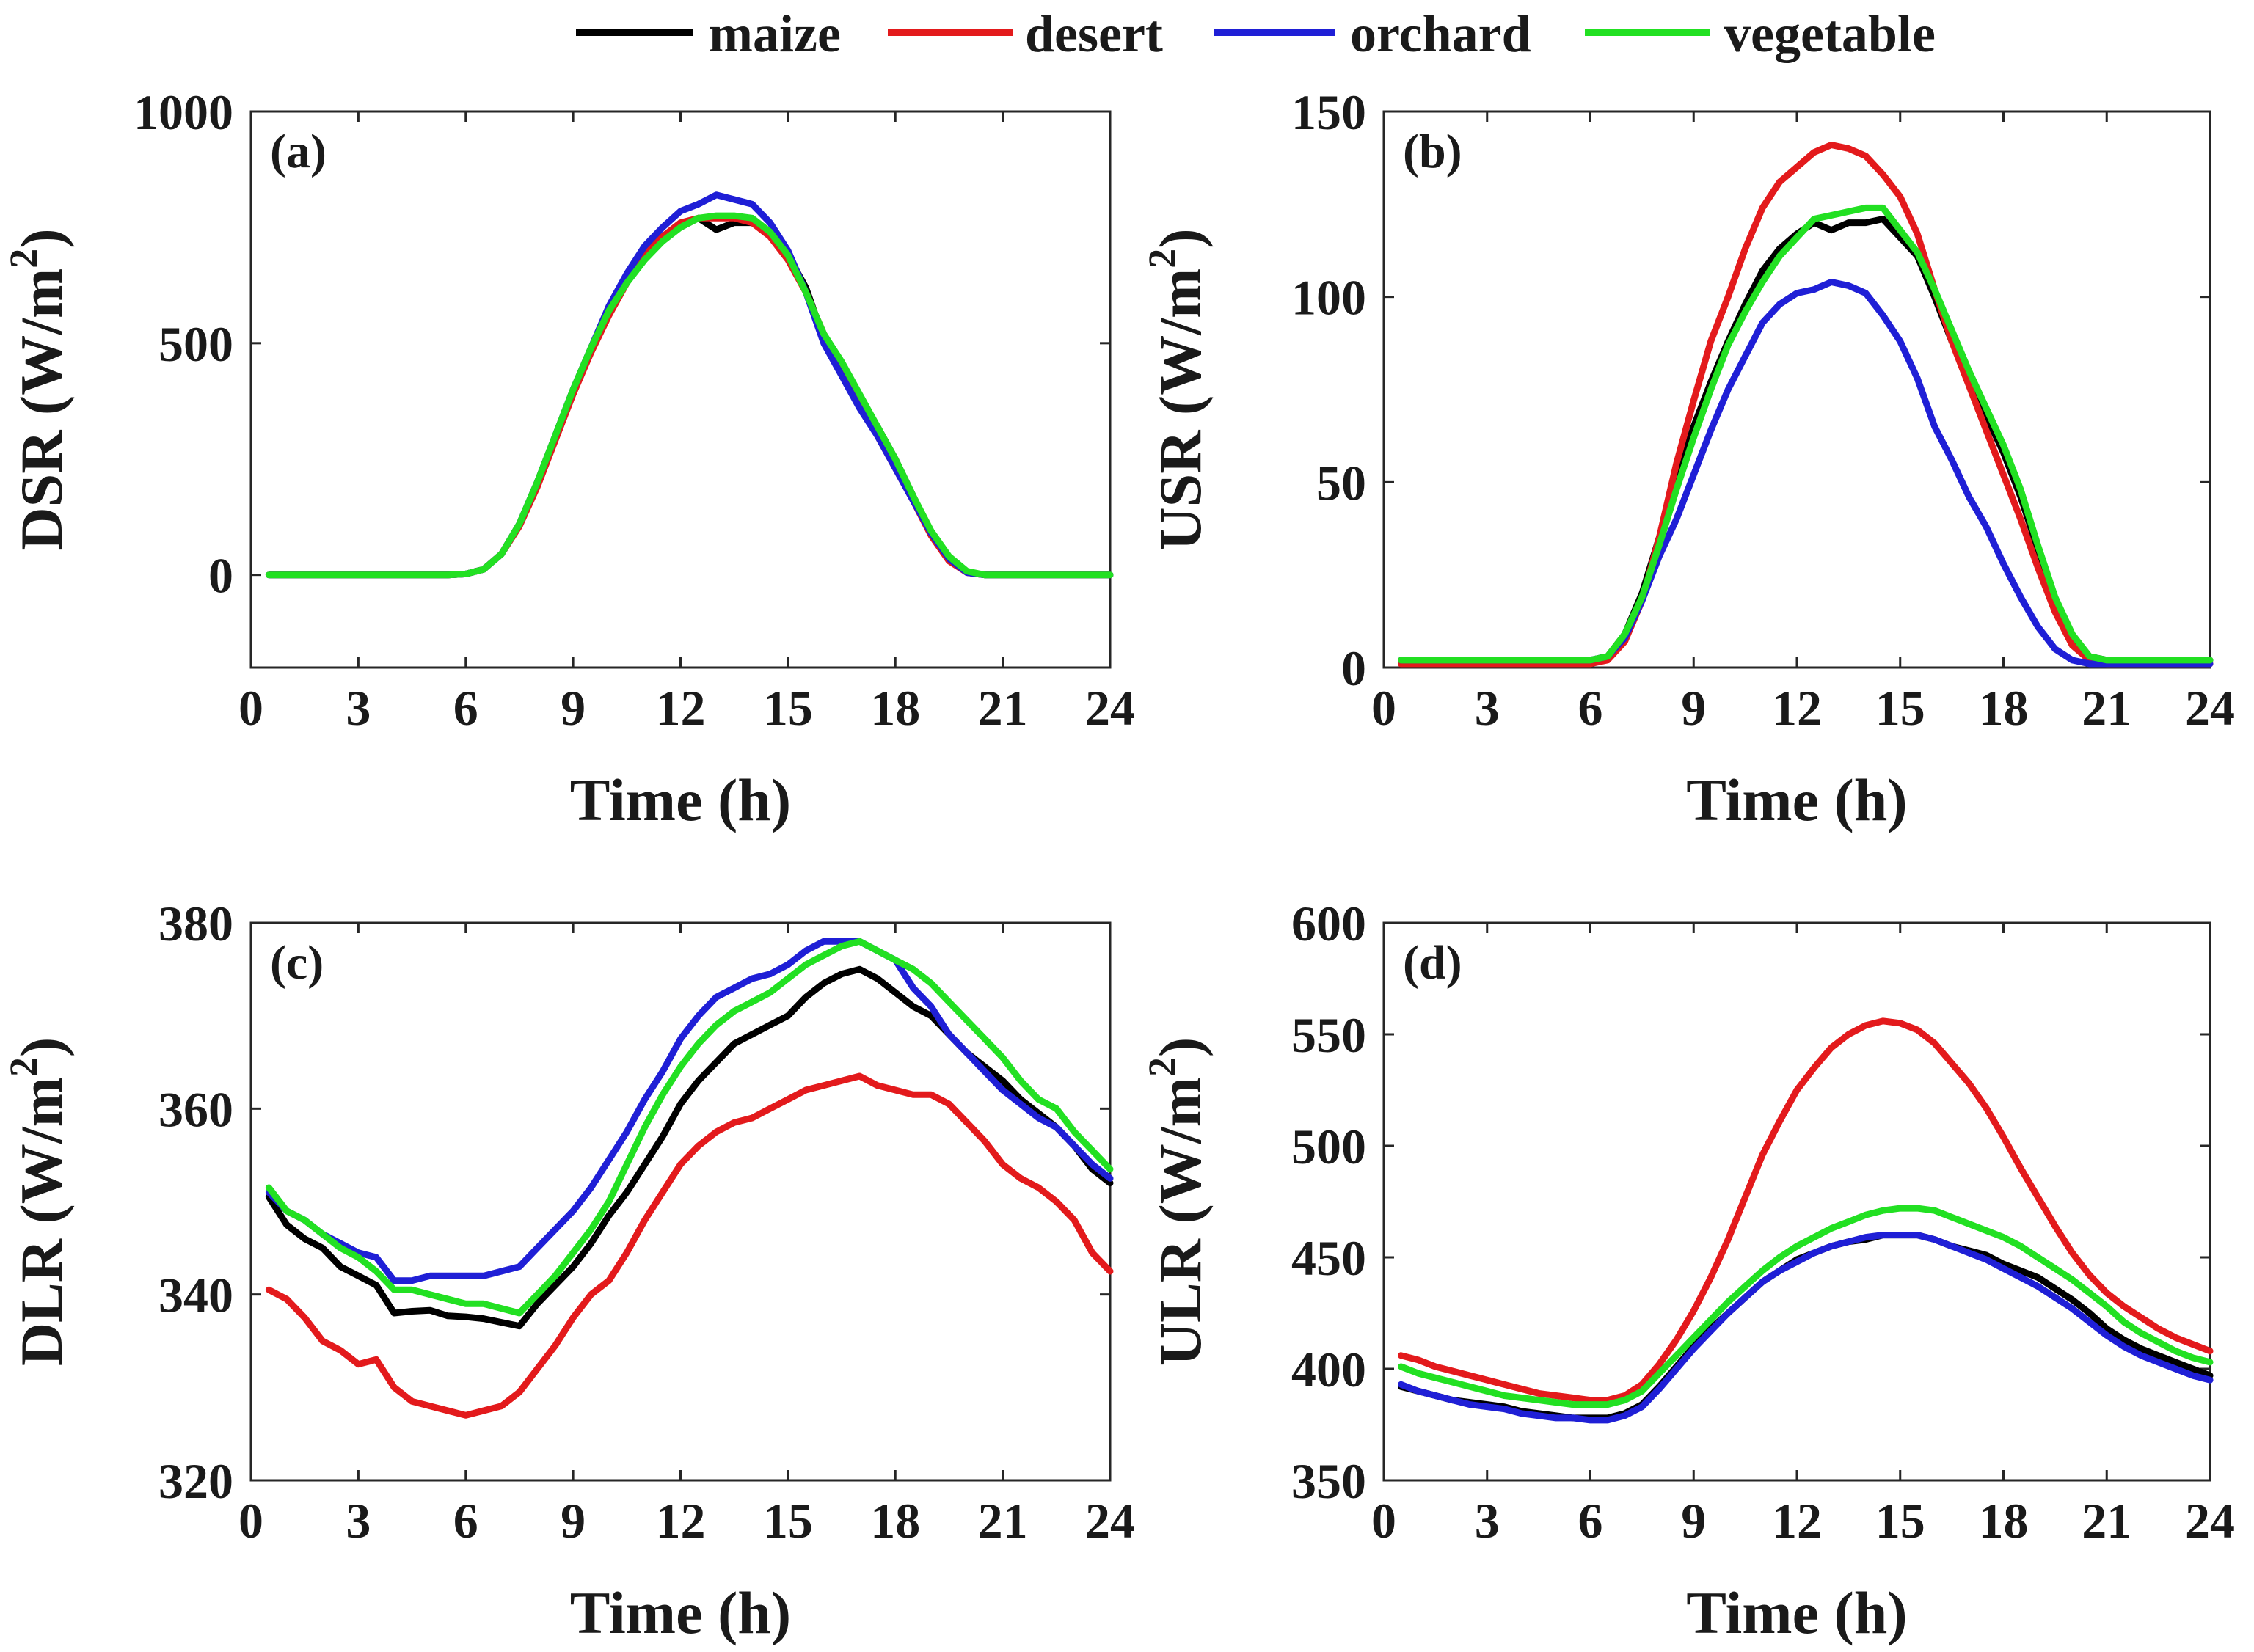  I want to click on y-axis-title: DLR (W/m2), so click(38, 1201).